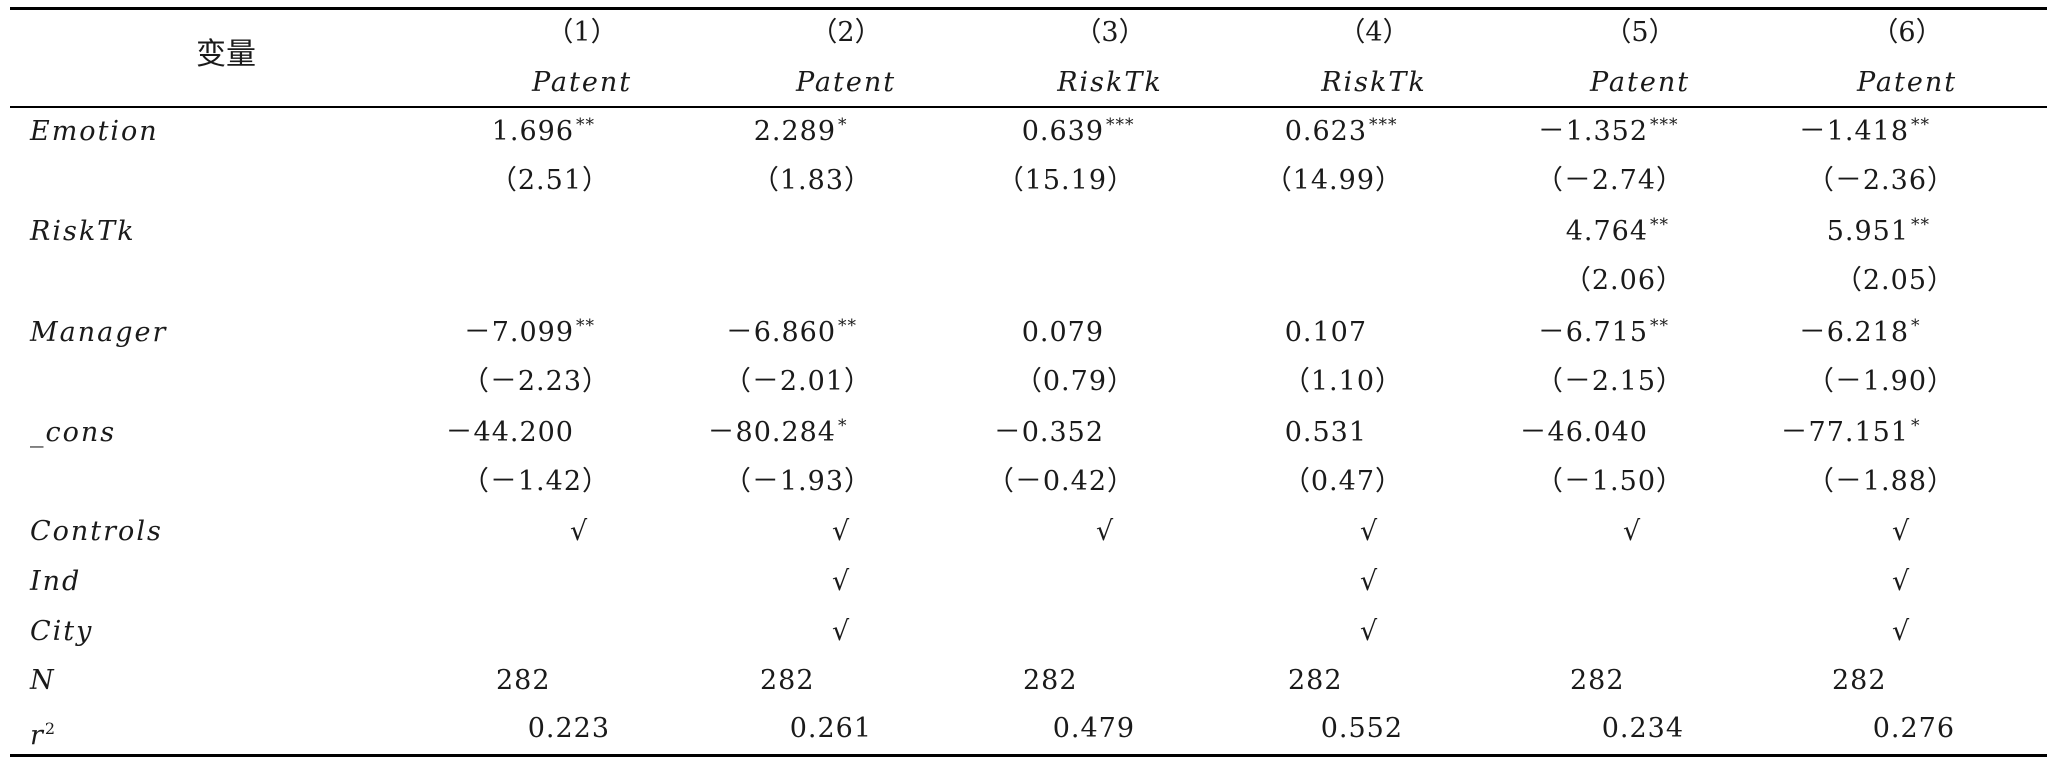  Describe the element at coordinates (37, 735) in the screenshot. I see `r2-label: r` at that location.